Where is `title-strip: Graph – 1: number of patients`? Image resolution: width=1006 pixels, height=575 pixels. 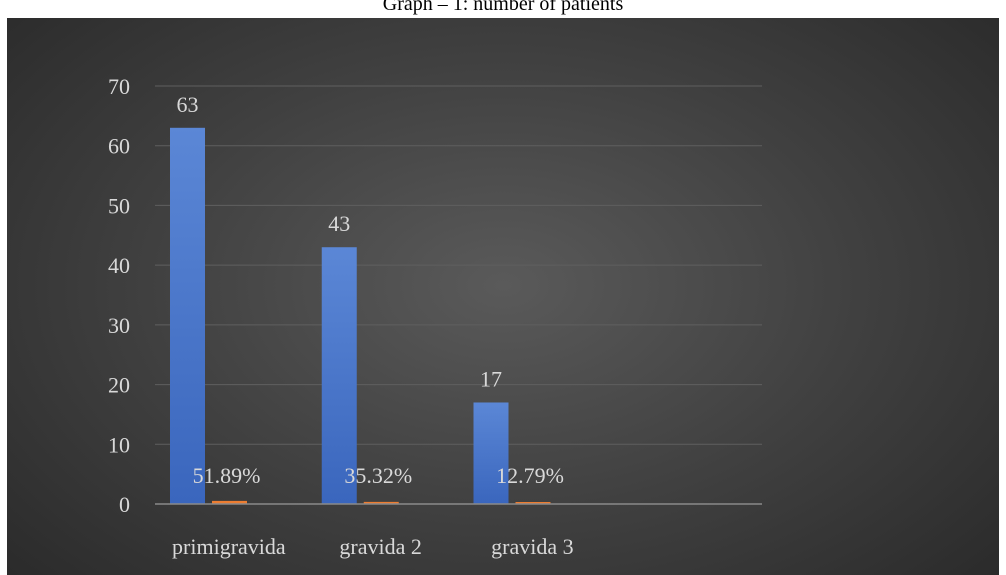
title-strip: Graph – 1: number of patients is located at coordinates (503, 9).